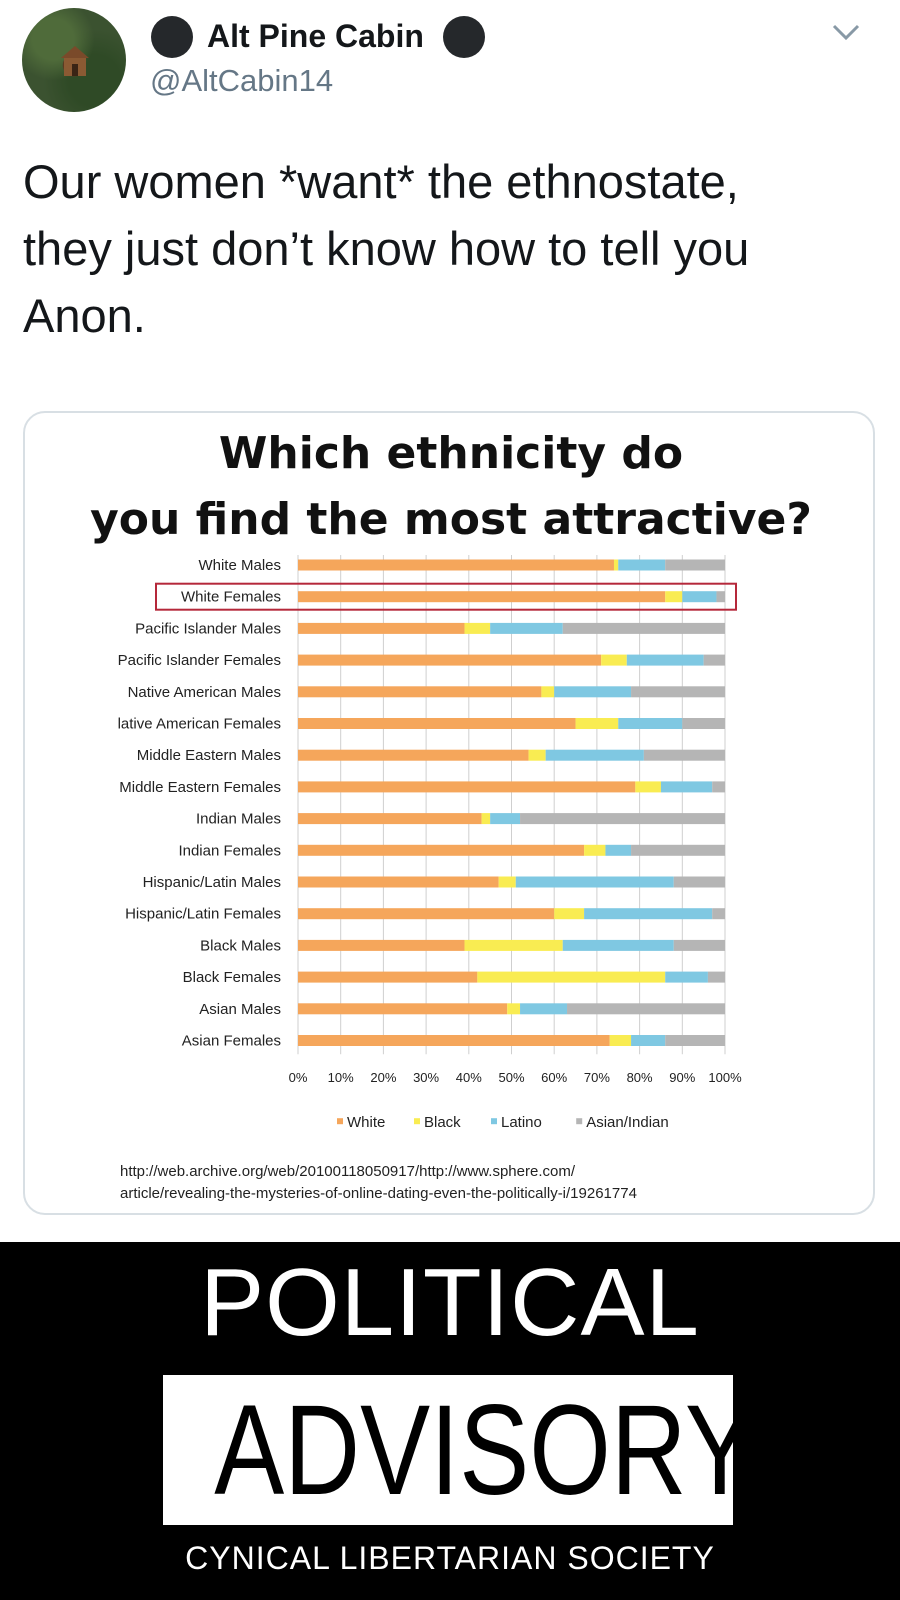  Describe the element at coordinates (451, 519) in the screenshot. I see `chart-title-line: you find the most attractive?` at that location.